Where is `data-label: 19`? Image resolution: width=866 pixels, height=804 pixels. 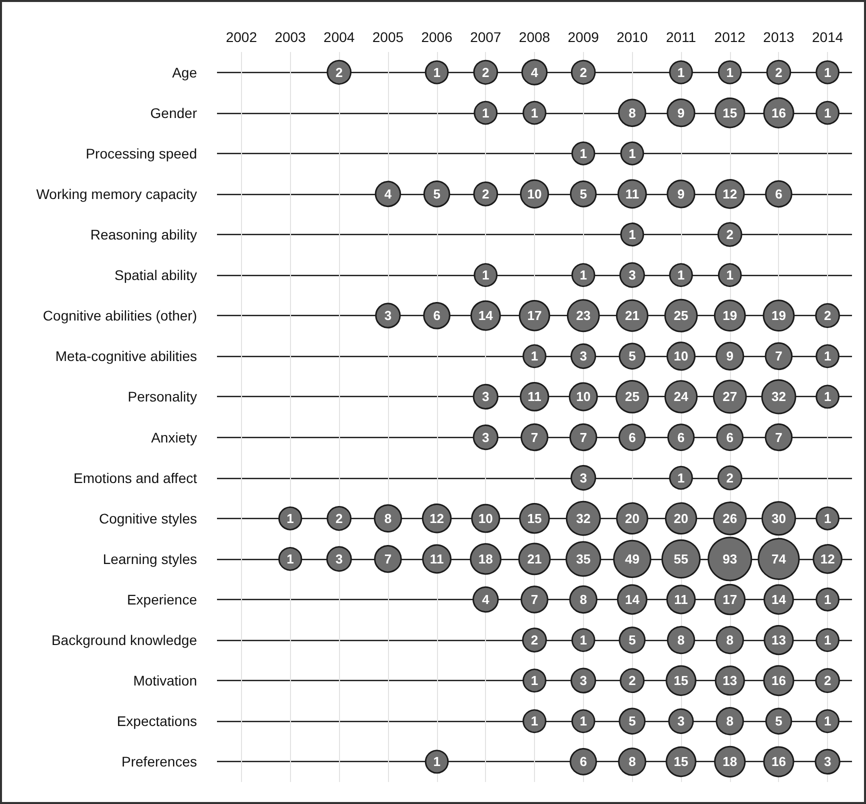 data-label: 19 is located at coordinates (730, 316).